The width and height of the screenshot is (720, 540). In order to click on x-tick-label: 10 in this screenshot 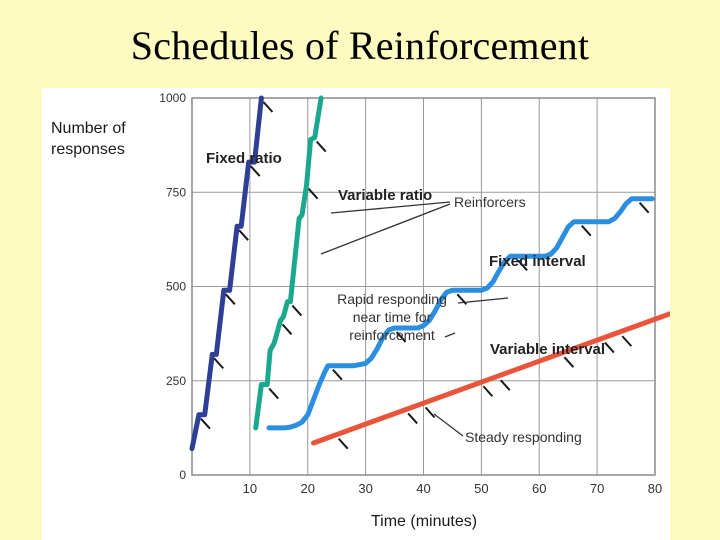, I will do `click(250, 488)`.